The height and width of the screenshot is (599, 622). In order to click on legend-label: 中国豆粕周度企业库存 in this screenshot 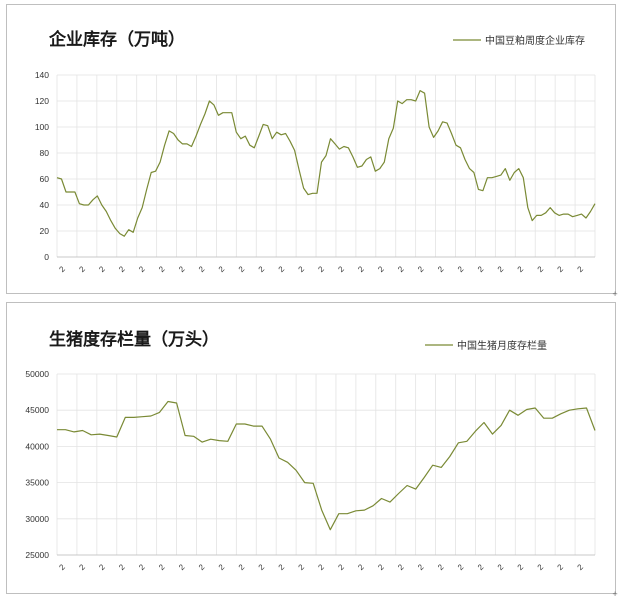, I will do `click(535, 40)`.